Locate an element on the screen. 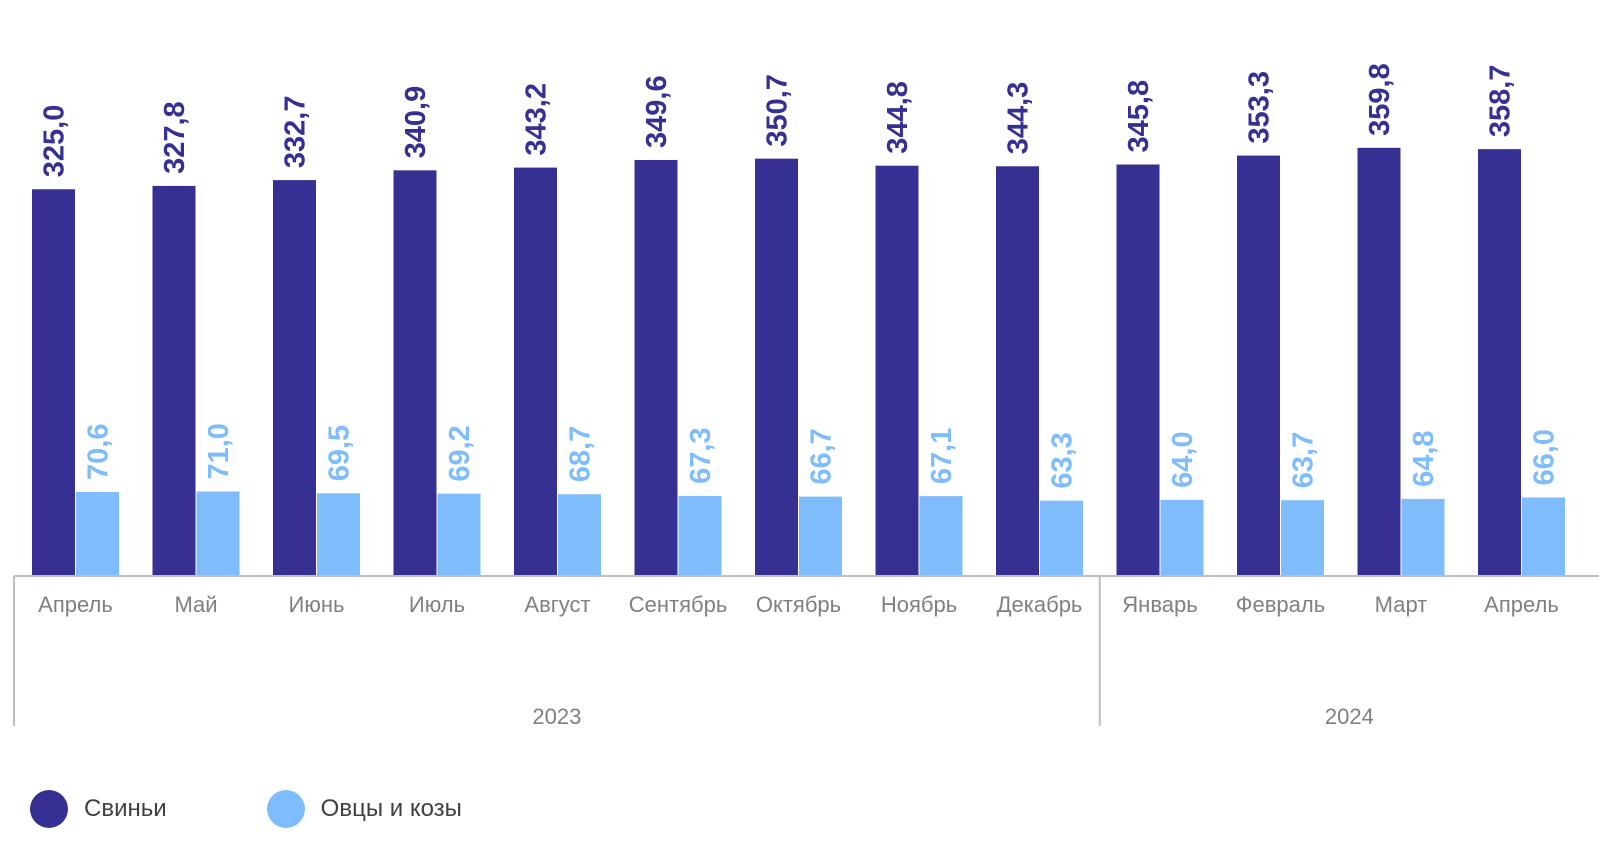 This screenshot has width=1599, height=845. x-tick-label-8: Ноябрь is located at coordinates (919, 604).